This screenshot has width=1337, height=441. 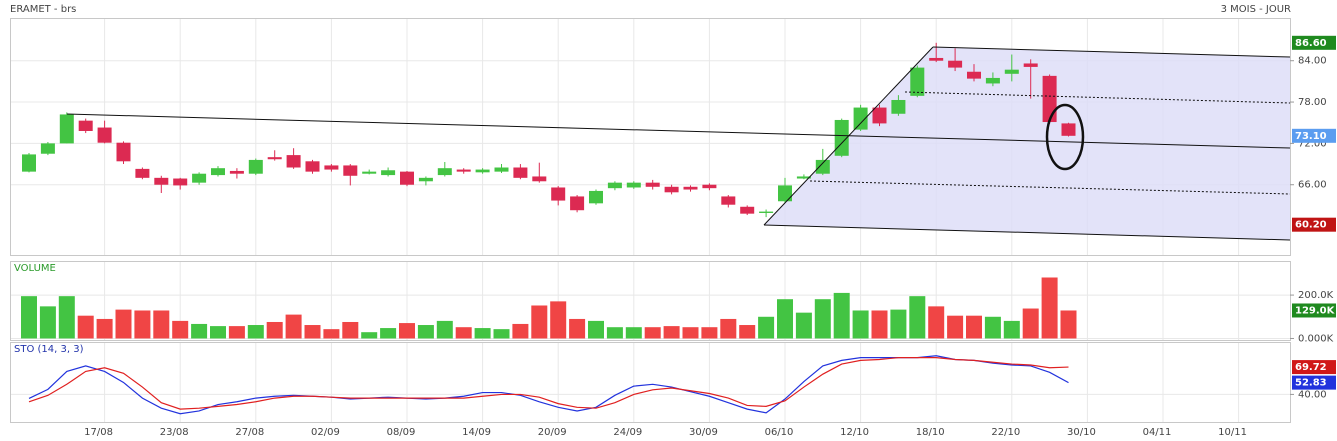 What do you see at coordinates (98, 432) in the screenshot?
I see `x-tick-label: 17/08` at bounding box center [98, 432].